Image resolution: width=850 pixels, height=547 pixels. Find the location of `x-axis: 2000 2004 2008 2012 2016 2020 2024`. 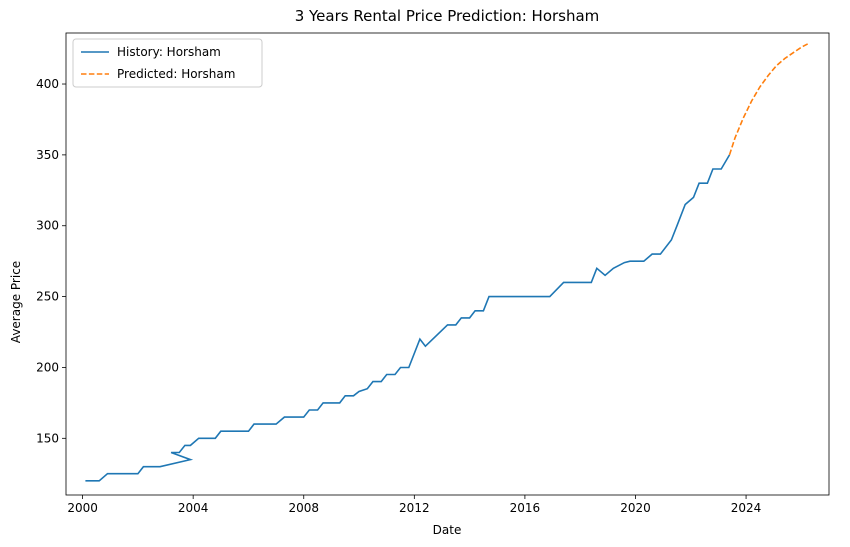

x-axis: 2000 2004 2008 2012 2016 2020 2024 is located at coordinates (414, 505).